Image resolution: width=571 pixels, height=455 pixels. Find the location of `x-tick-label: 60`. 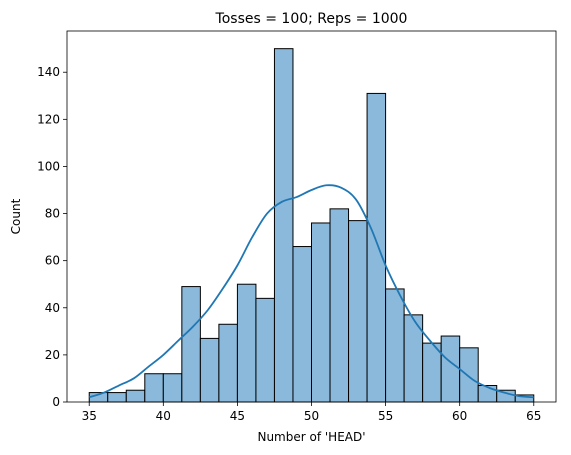

x-tick-label: 60 is located at coordinates (459, 416).